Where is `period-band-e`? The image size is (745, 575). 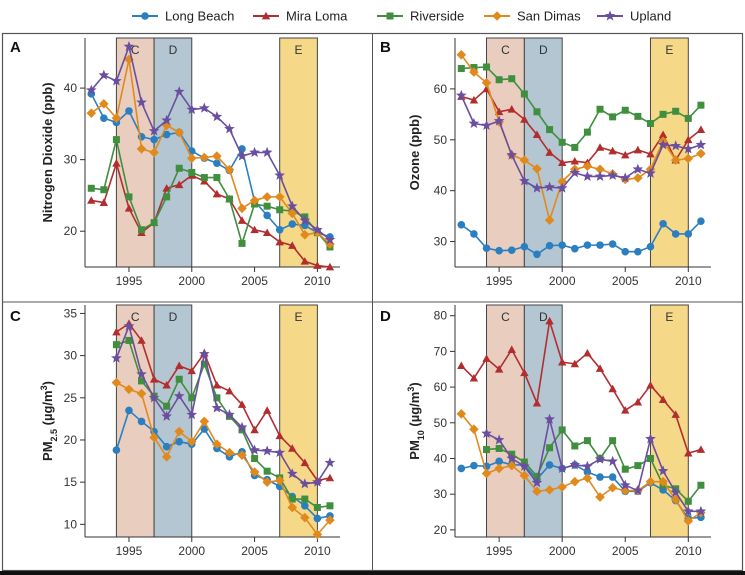 period-band-e is located at coordinates (298, 152).